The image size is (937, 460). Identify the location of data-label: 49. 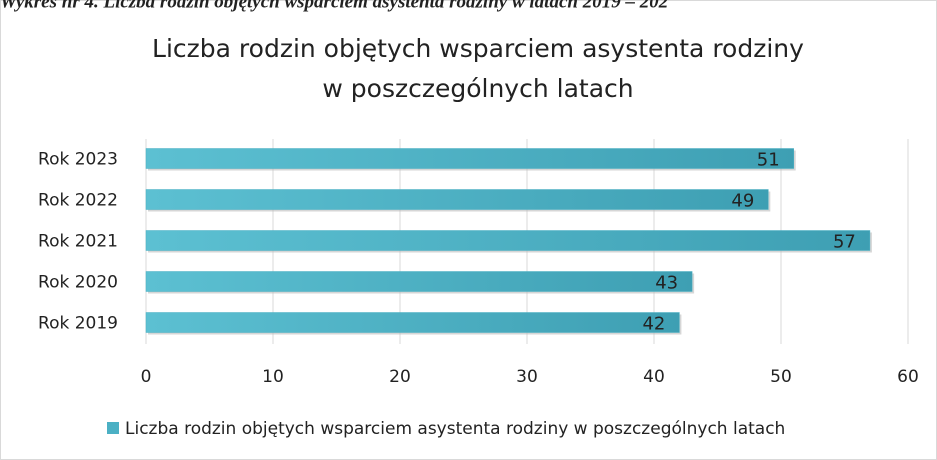
(742, 201).